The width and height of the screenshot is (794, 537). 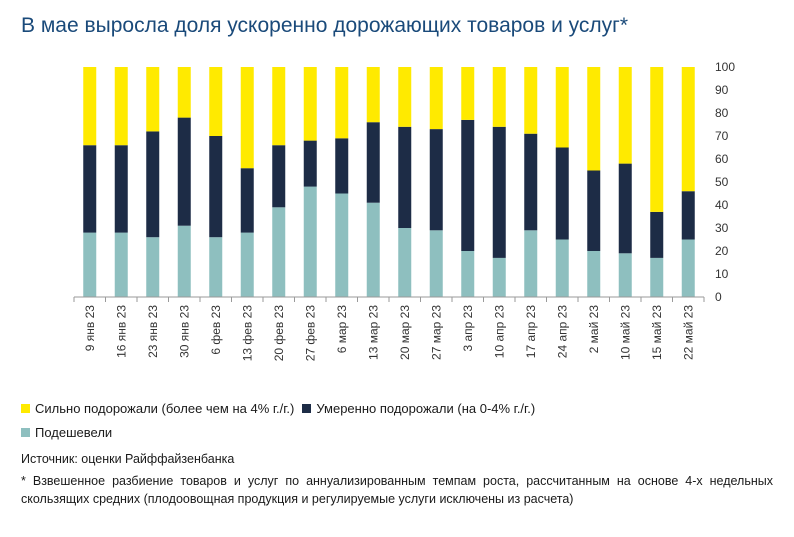 I want to click on legend-label-cheaper: Подешевели, so click(x=74, y=432).